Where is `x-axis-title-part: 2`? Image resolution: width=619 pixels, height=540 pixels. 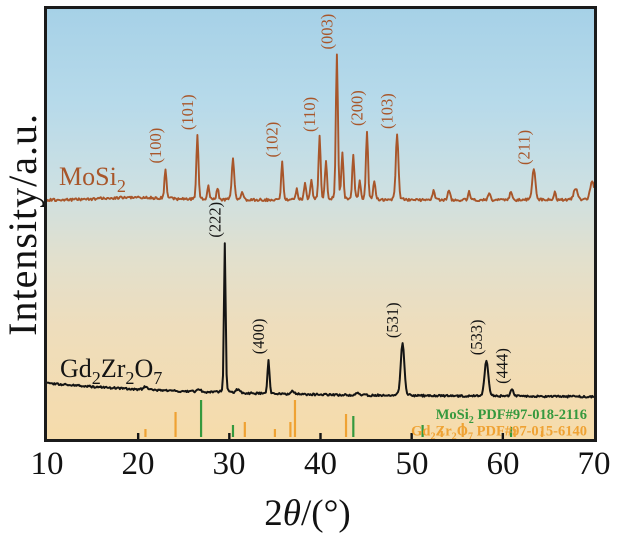 x-axis-title-part: 2 is located at coordinates (273, 513).